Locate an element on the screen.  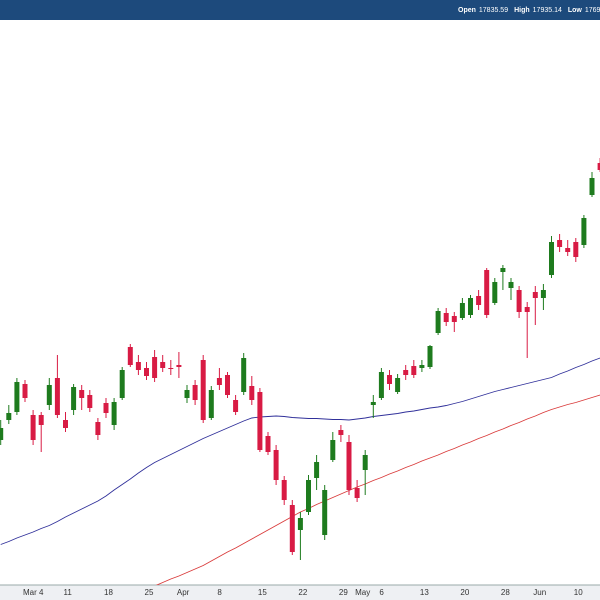
x-axis-band is located at coordinates (300, 592).